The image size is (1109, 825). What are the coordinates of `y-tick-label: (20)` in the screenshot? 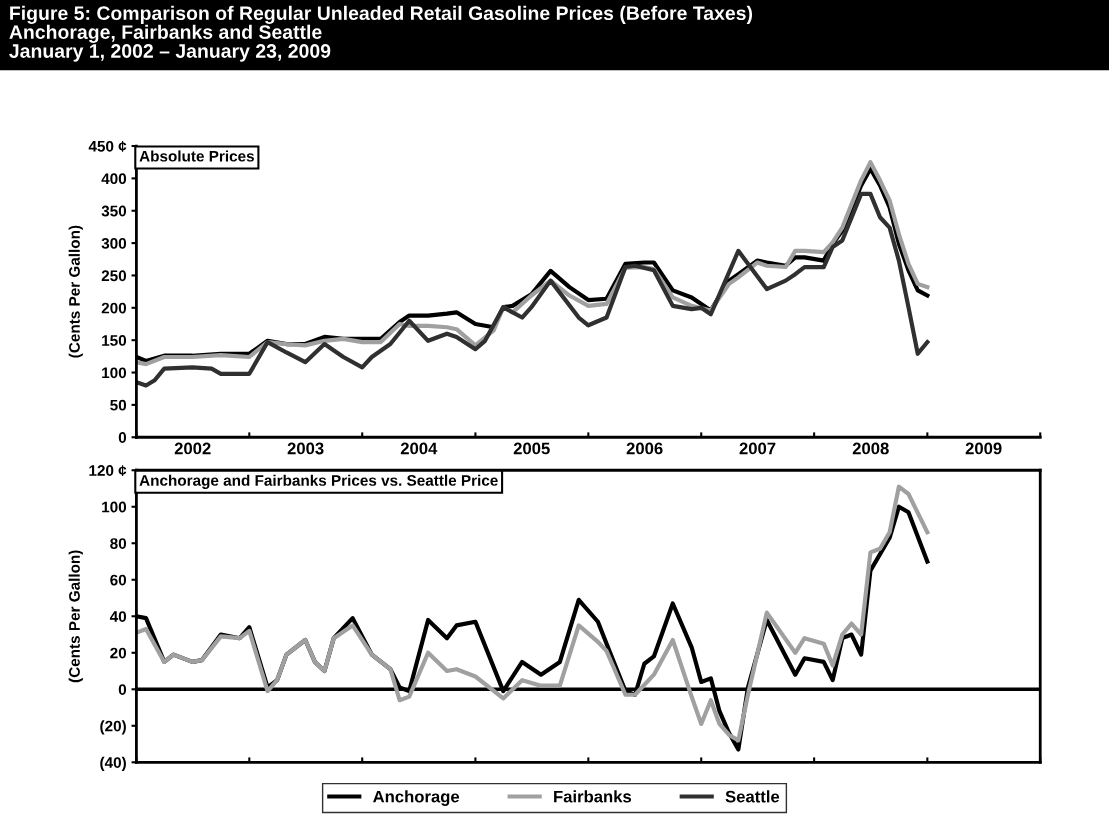 It's located at (113, 727).